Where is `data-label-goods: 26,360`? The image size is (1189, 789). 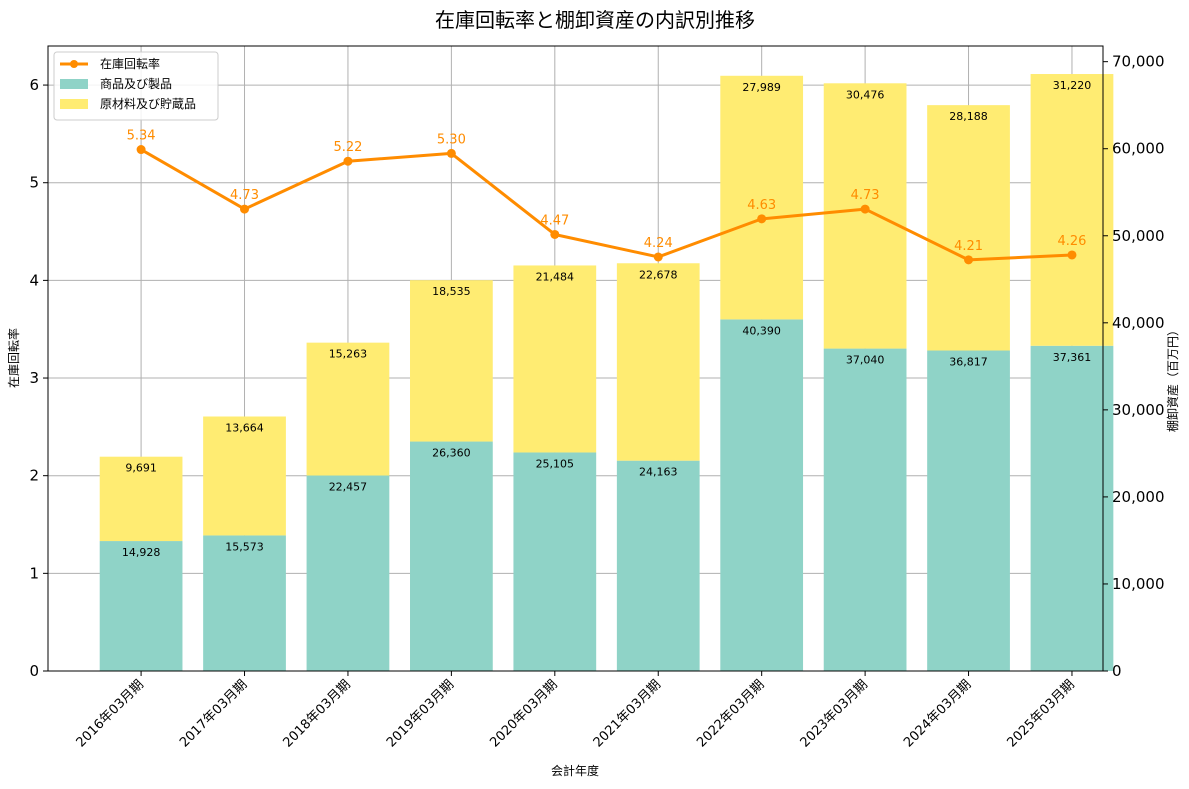
data-label-goods: 26,360 is located at coordinates (451, 453).